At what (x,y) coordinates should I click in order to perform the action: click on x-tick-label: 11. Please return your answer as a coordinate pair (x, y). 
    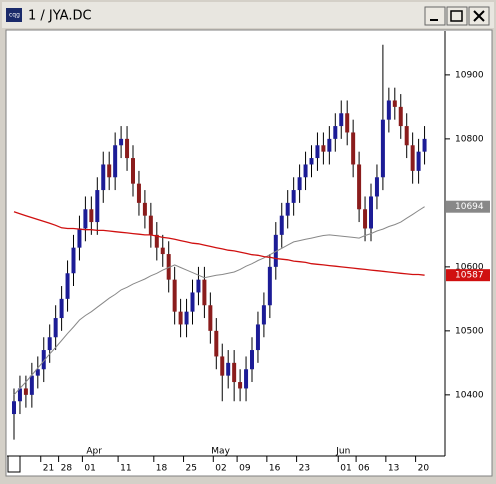
    Looking at the image, I should click on (125, 469).